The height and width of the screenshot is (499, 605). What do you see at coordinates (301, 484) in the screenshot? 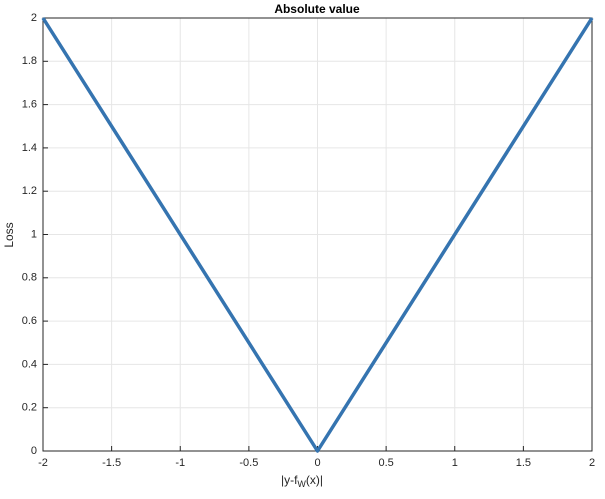
I see `x-label-subscript: W` at bounding box center [301, 484].